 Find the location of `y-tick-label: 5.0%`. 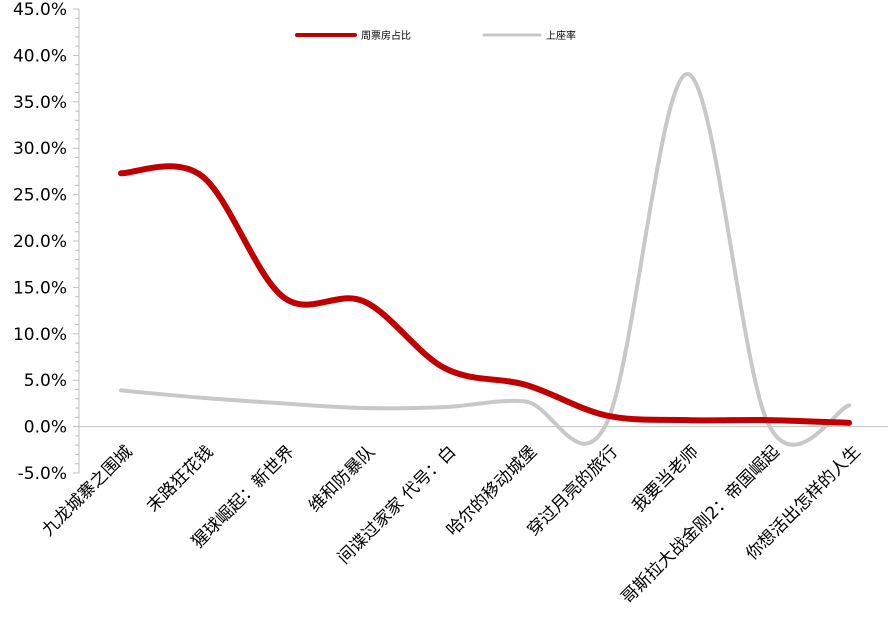

y-tick-label: 5.0% is located at coordinates (45, 381).